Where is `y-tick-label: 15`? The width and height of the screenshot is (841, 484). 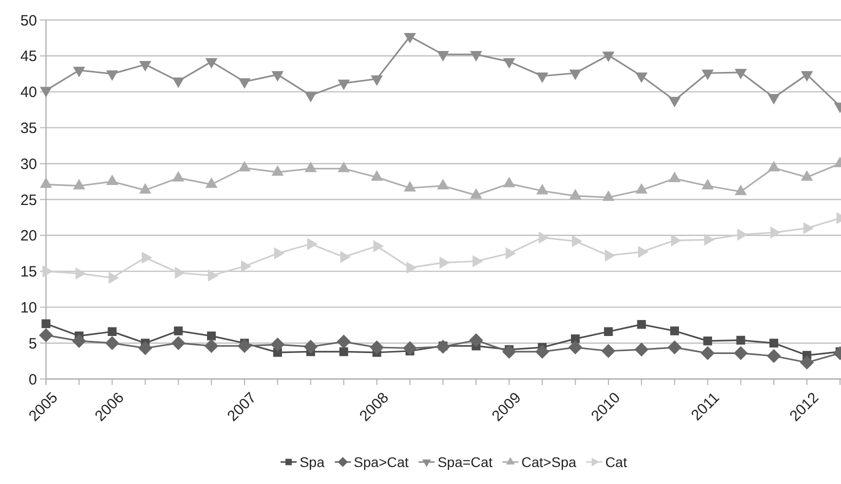
y-tick-label: 15 is located at coordinates (28, 272).